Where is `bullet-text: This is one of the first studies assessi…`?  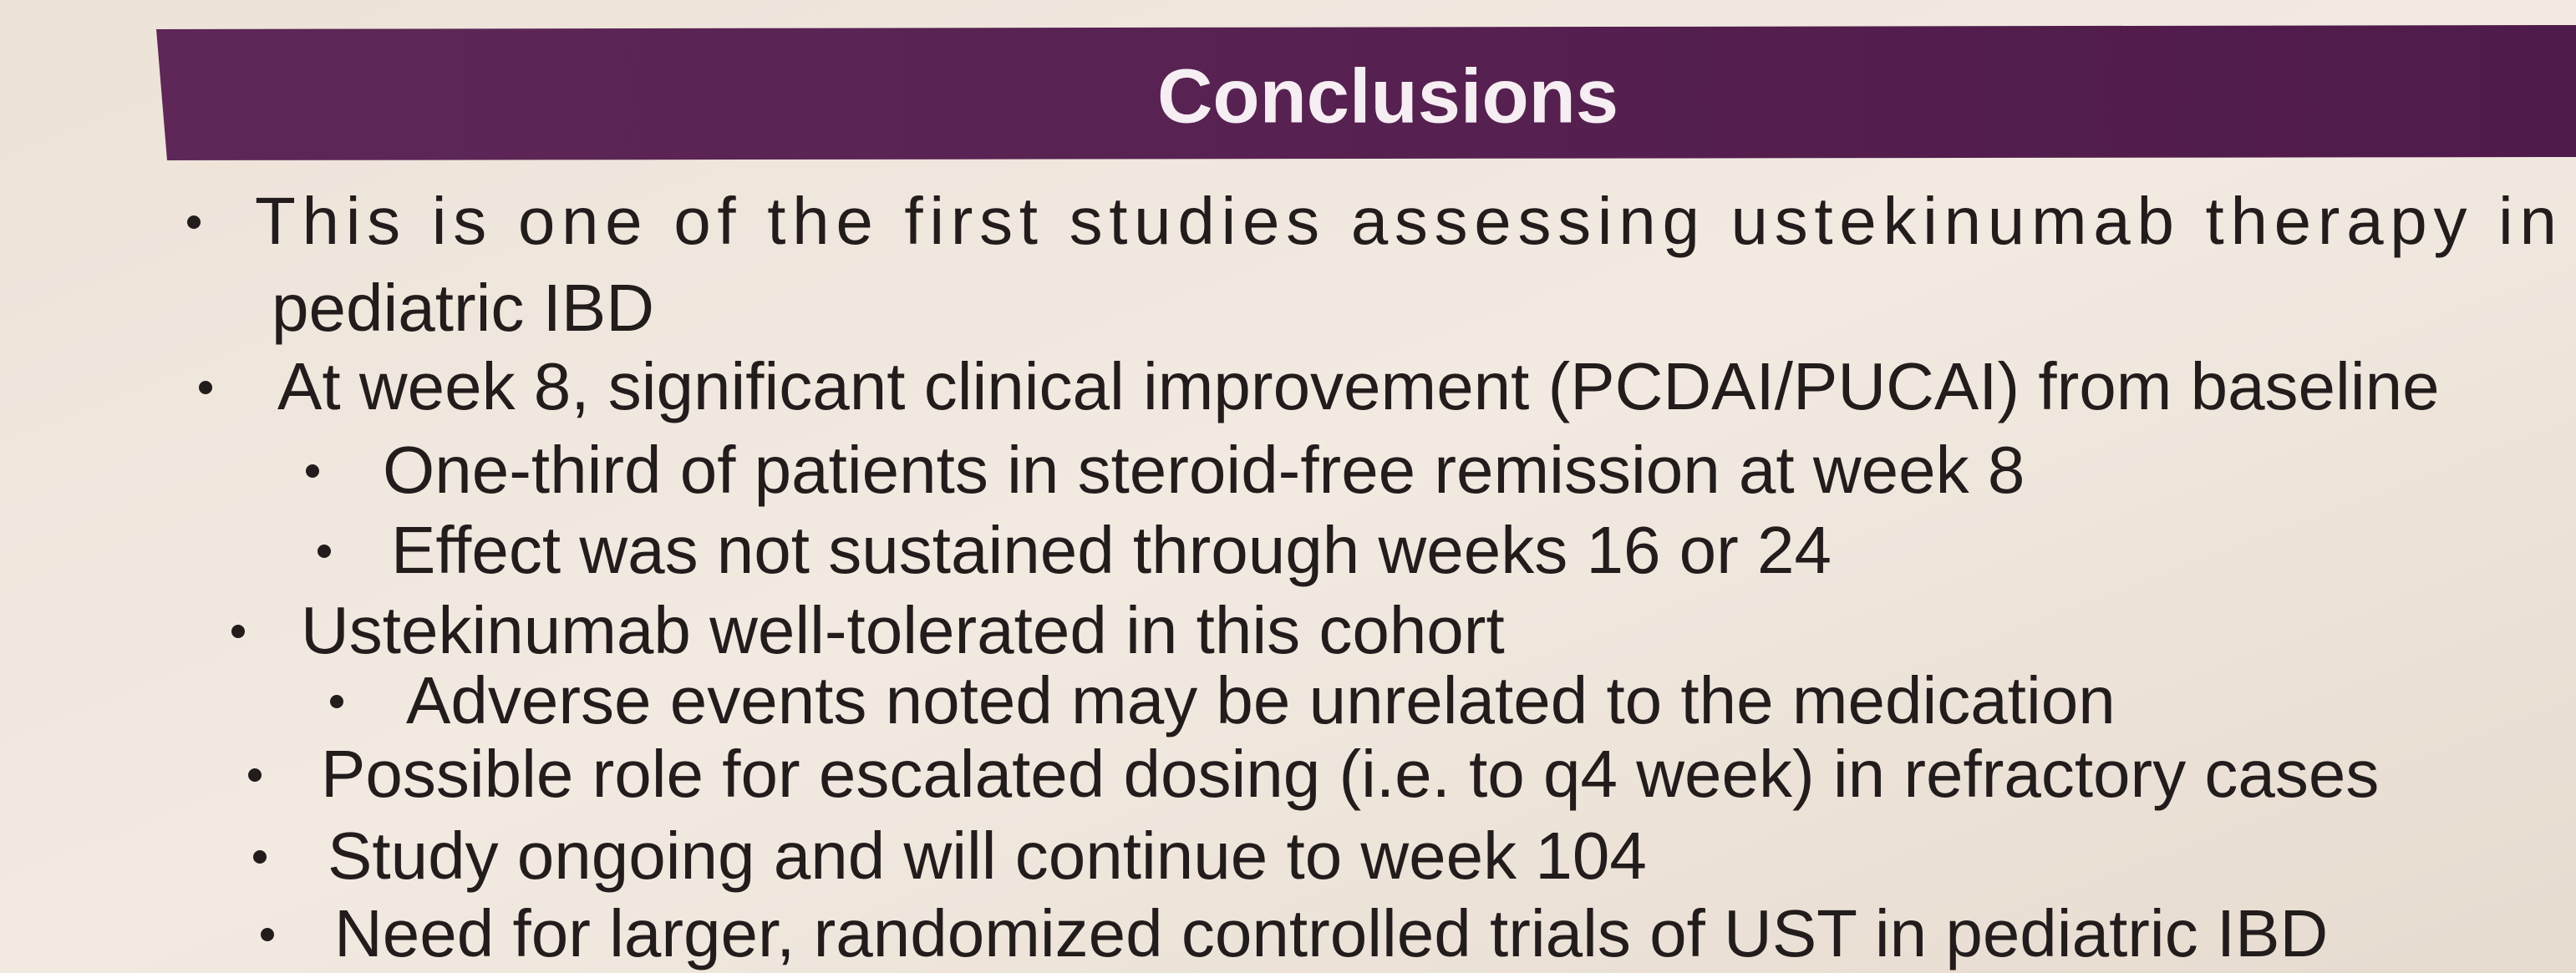
bullet-text: This is one of the first studies assessi… is located at coordinates (1406, 221).